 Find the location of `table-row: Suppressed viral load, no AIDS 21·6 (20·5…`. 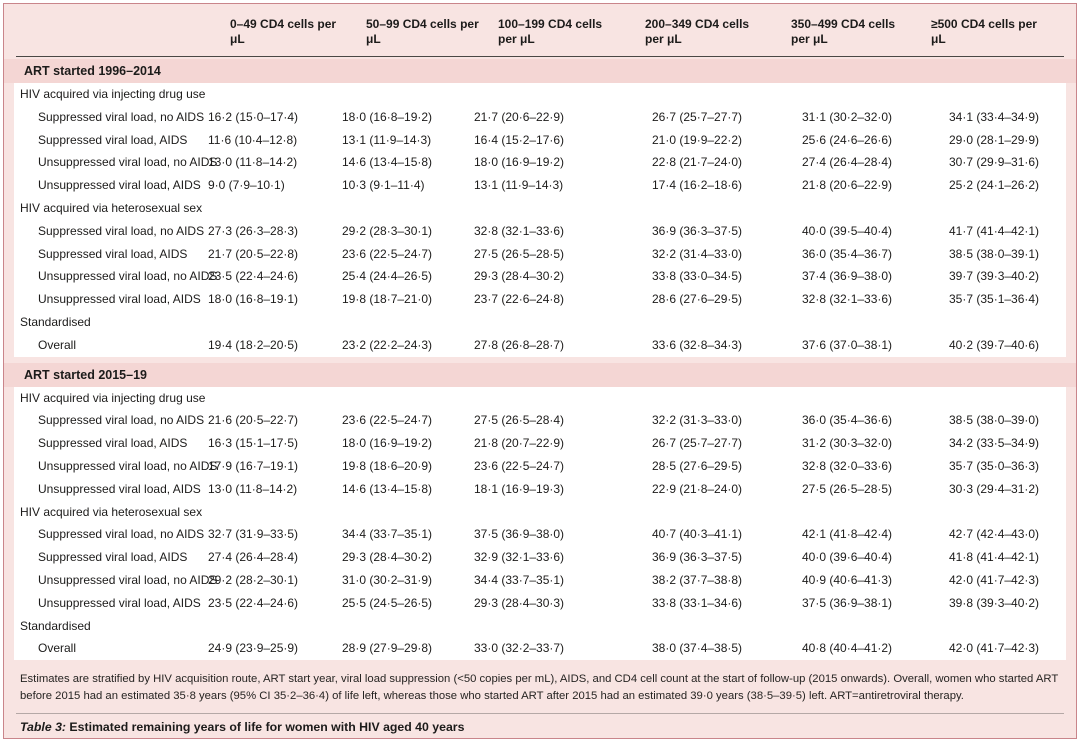

table-row: Suppressed viral load, no AIDS 21·6 (20·5… is located at coordinates (540, 421).